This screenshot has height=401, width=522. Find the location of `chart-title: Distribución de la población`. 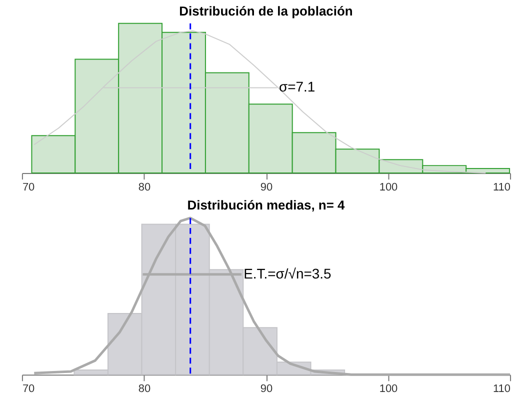

chart-title: Distribución de la población is located at coordinates (266, 11).